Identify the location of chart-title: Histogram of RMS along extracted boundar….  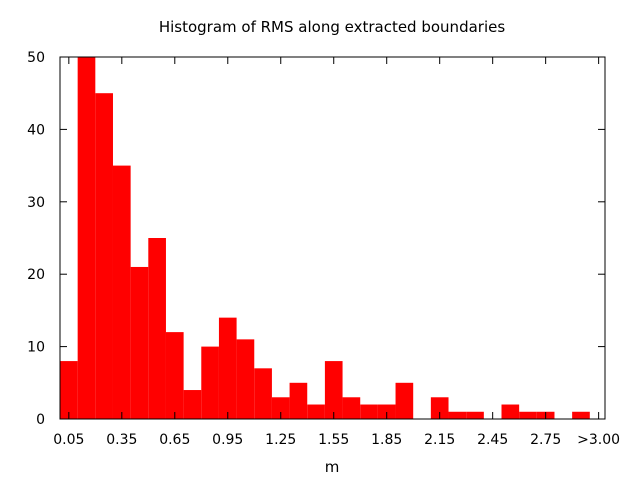
(332, 27).